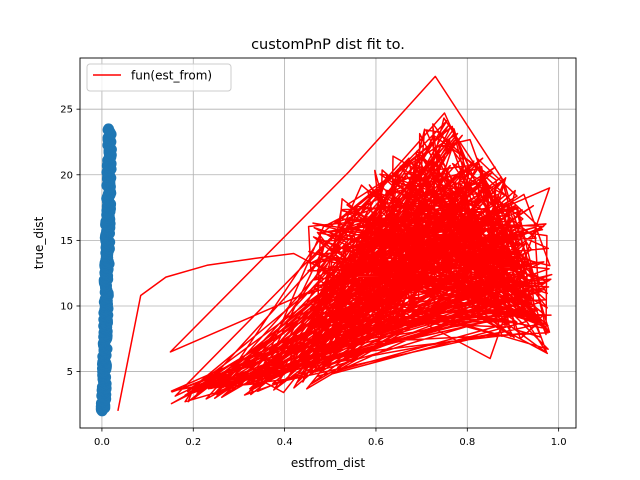 The image size is (640, 480). What do you see at coordinates (102, 442) in the screenshot?
I see `x-tick-label: 0.0` at bounding box center [102, 442].